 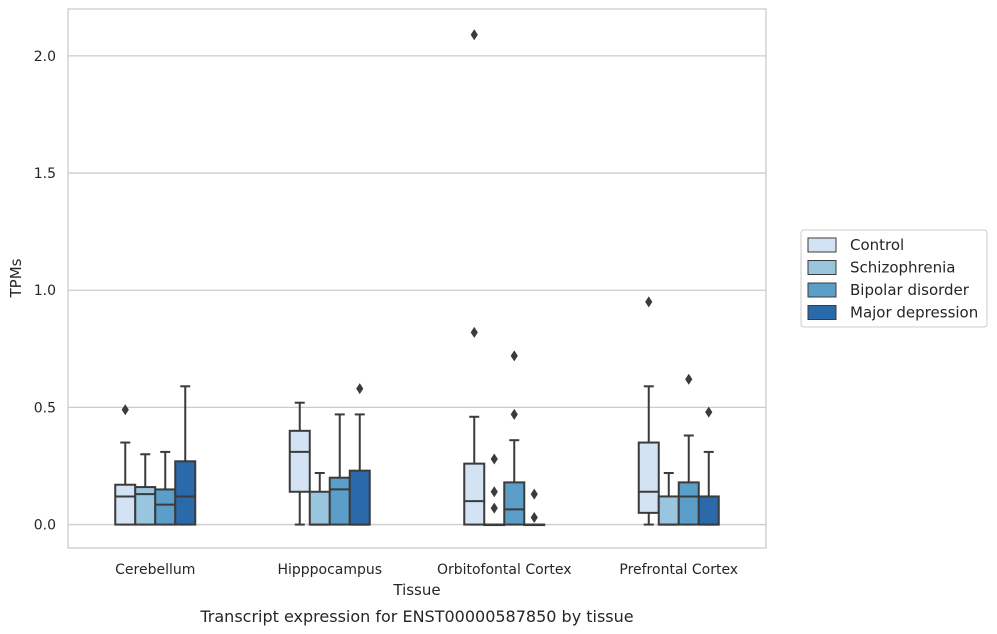 What do you see at coordinates (910, 290) in the screenshot?
I see `legend-label: Bipolar disorder` at bounding box center [910, 290].